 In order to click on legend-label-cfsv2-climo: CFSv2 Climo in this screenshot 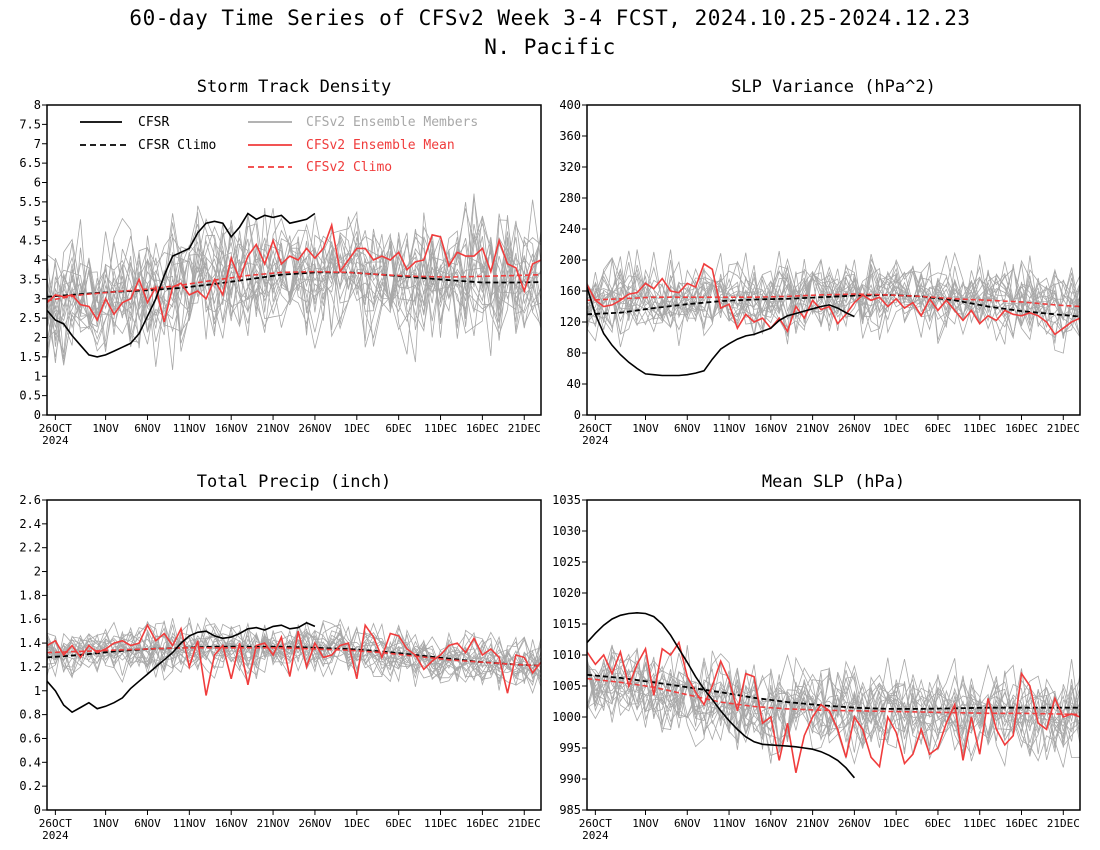, I will do `click(349, 167)`.